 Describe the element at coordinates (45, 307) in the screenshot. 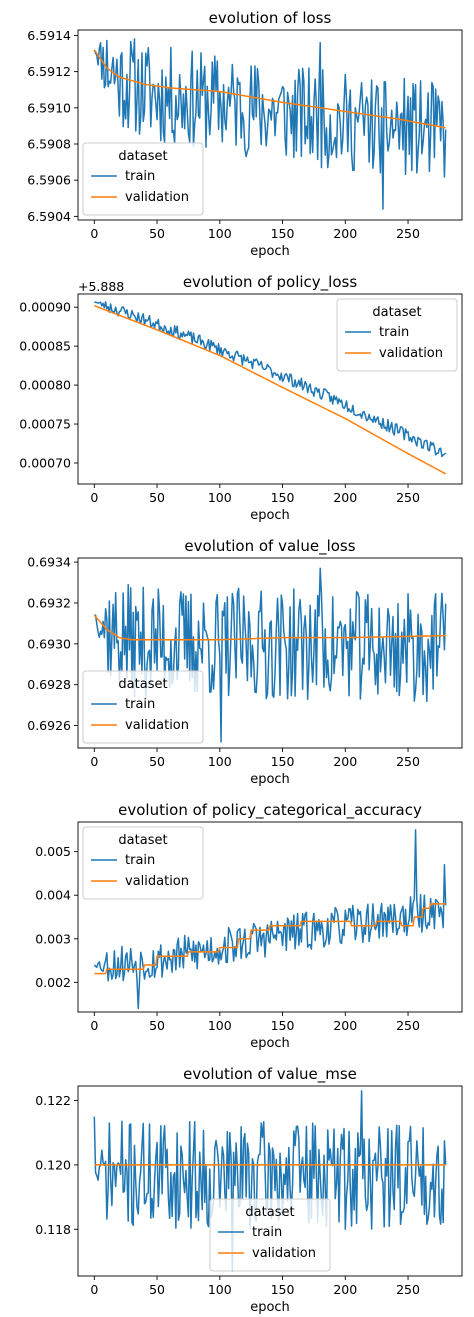

I see `y-tick-label: 0.00090` at that location.